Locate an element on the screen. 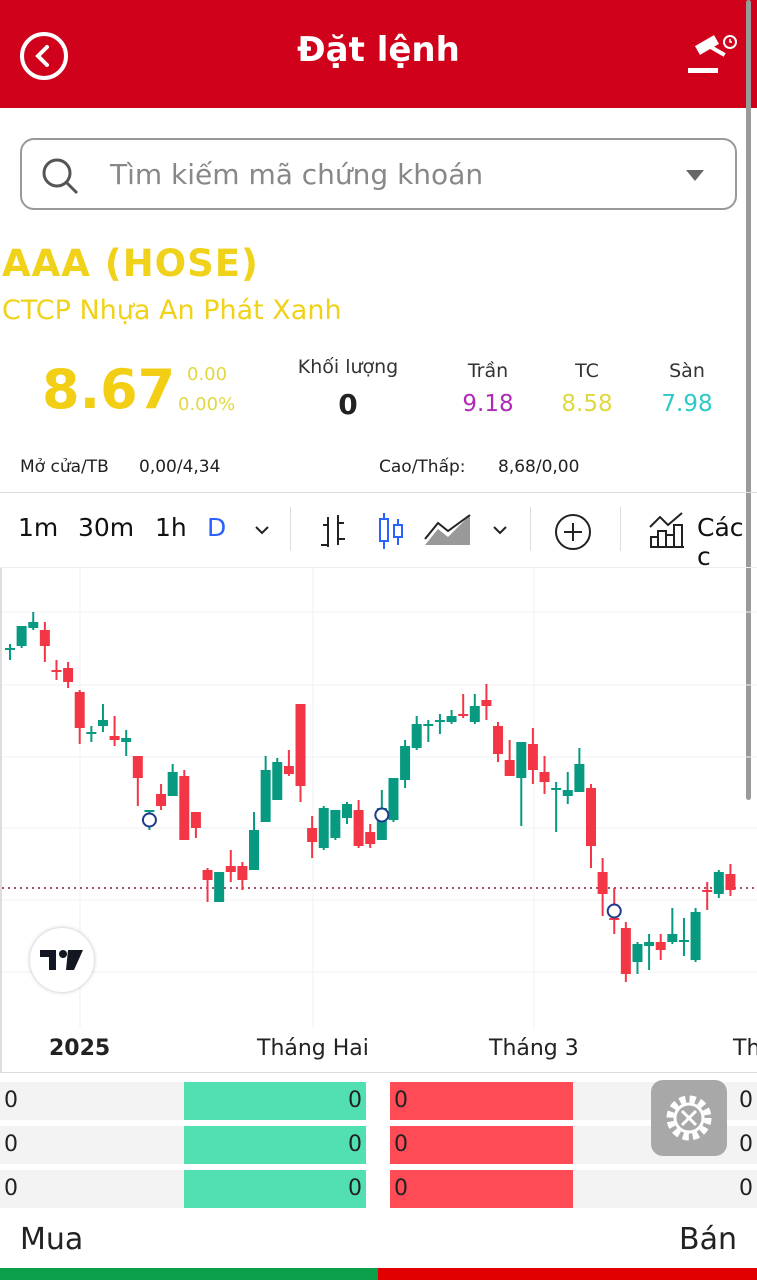  timeframe-d: D is located at coordinates (217, 527).